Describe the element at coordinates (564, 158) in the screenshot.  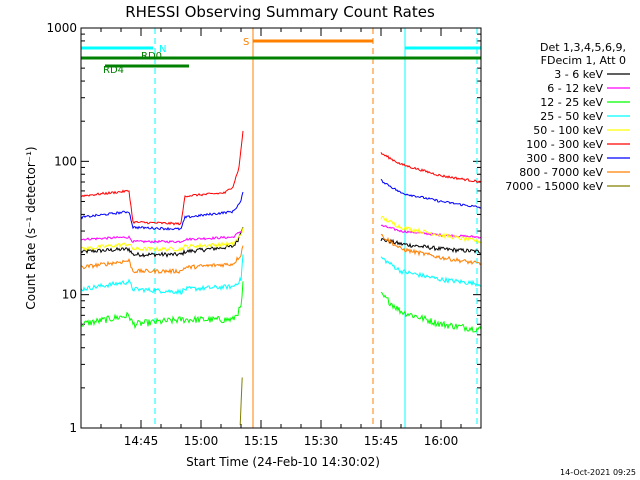
I see `legend-entry-label: 300 - 800 keV` at that location.